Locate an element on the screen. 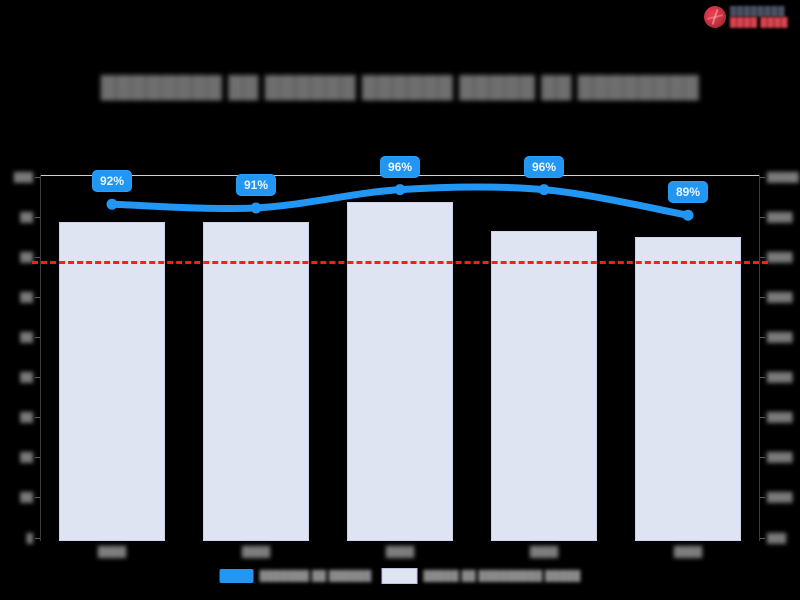 The height and width of the screenshot is (600, 800). y-tick-label-right: █████ is located at coordinates (783, 177).